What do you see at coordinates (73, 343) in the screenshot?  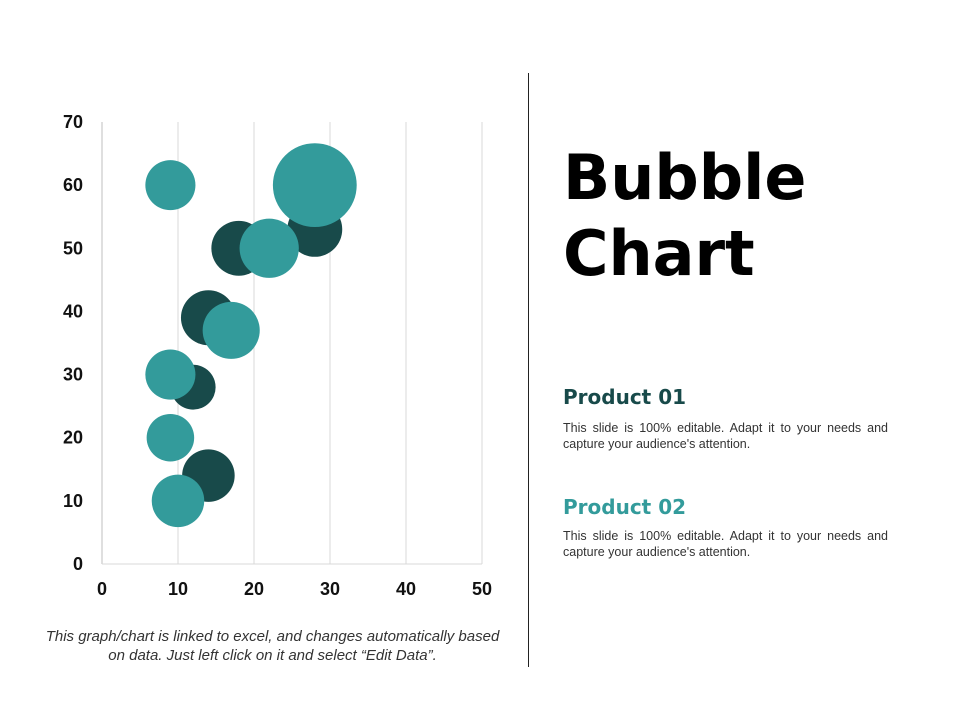 I see `y-axis-ticks: 0 10 20 30 40 50 60 70` at bounding box center [73, 343].